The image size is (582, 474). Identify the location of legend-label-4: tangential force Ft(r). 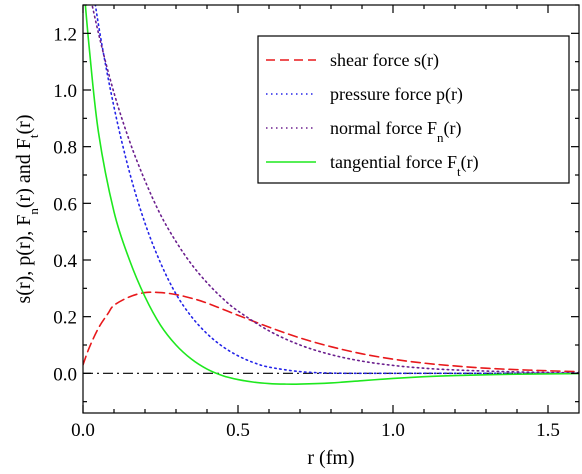
(404, 165).